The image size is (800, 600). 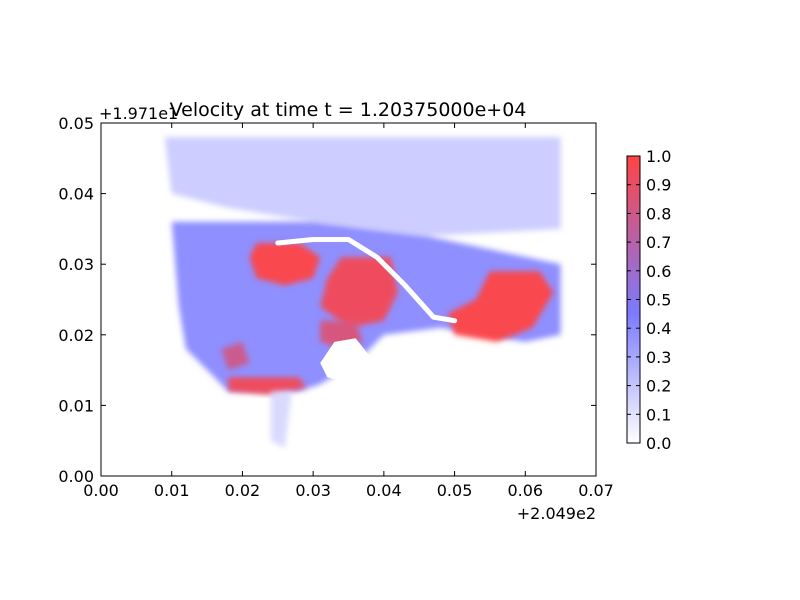 What do you see at coordinates (658, 242) in the screenshot?
I see `colorbar-tick-label: 0.7` at bounding box center [658, 242].